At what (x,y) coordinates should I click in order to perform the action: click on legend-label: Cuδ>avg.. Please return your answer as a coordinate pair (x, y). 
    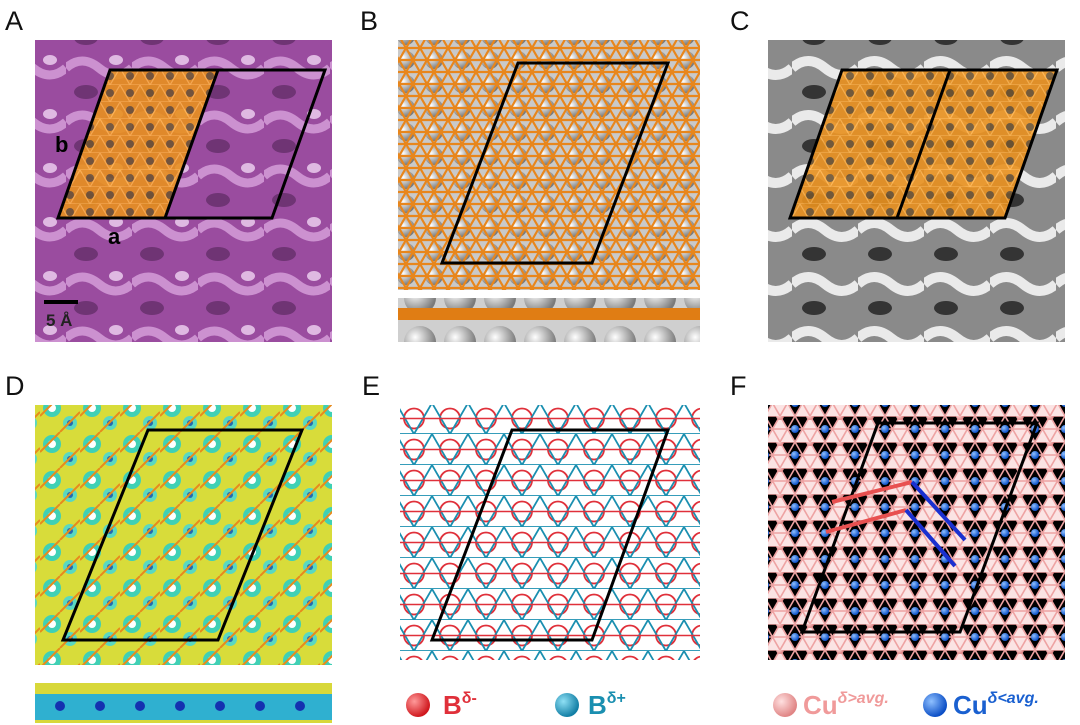
    Looking at the image, I should click on (846, 705).